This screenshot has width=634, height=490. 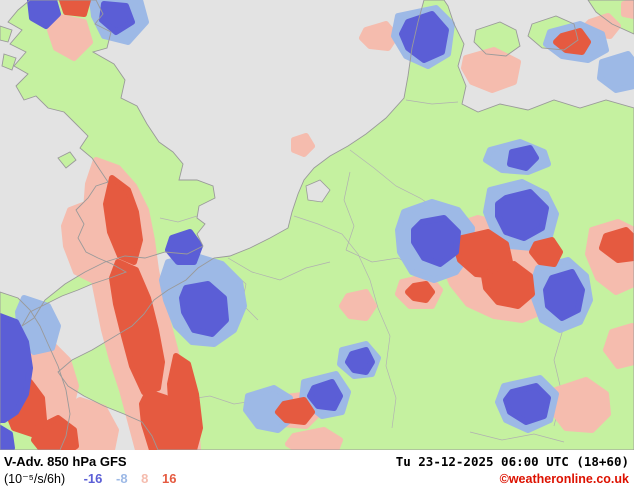 I want to click on legend-value-pos-weak: 8, so click(x=145, y=478).